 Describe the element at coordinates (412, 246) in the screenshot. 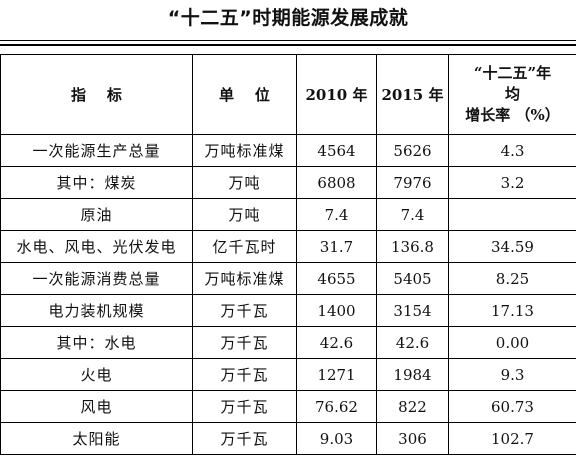

I see `cell-value-2015: 136.8` at that location.